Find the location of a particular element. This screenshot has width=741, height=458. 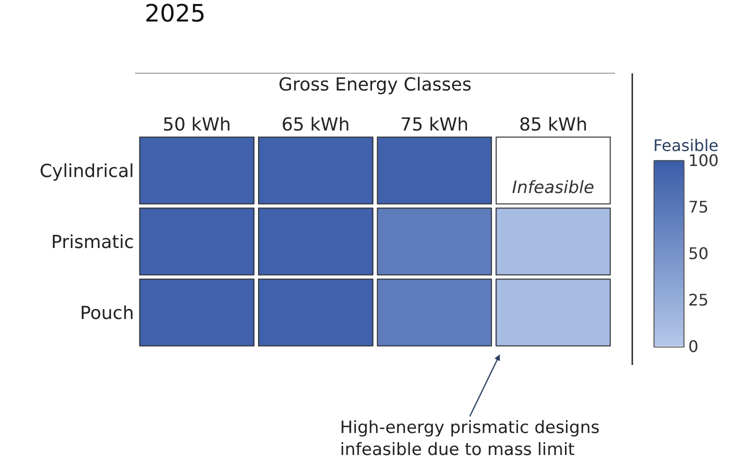

x-axis-title: Gross Energy Classes is located at coordinates (375, 85).